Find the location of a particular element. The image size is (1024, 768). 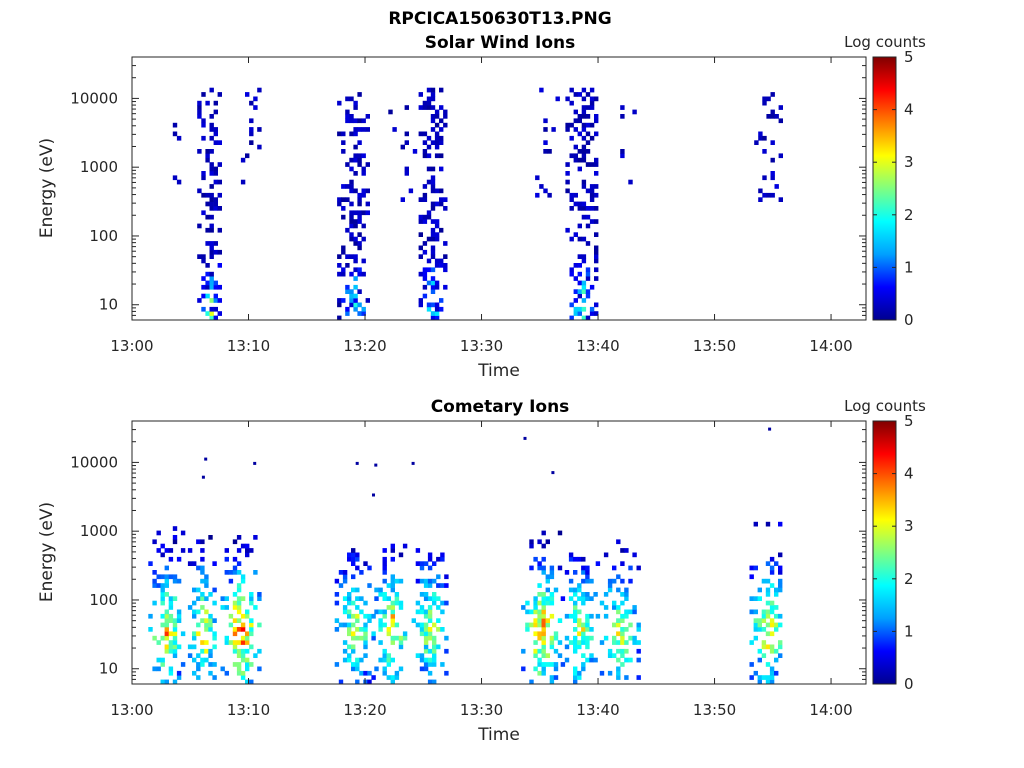

colorbar-tick-label: 2 is located at coordinates (909, 579).